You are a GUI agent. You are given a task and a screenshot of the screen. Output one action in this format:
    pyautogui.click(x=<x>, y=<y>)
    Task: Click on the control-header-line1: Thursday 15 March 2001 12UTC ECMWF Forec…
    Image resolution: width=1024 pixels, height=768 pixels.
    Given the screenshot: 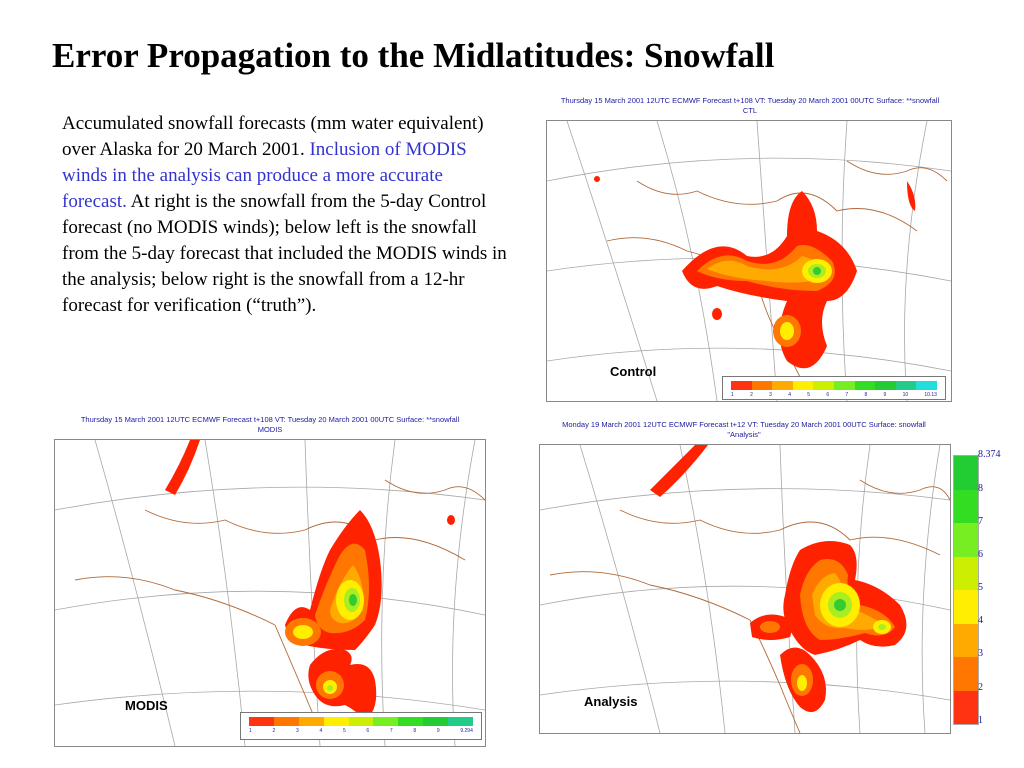 What is the action you would take?
    pyautogui.click(x=750, y=100)
    